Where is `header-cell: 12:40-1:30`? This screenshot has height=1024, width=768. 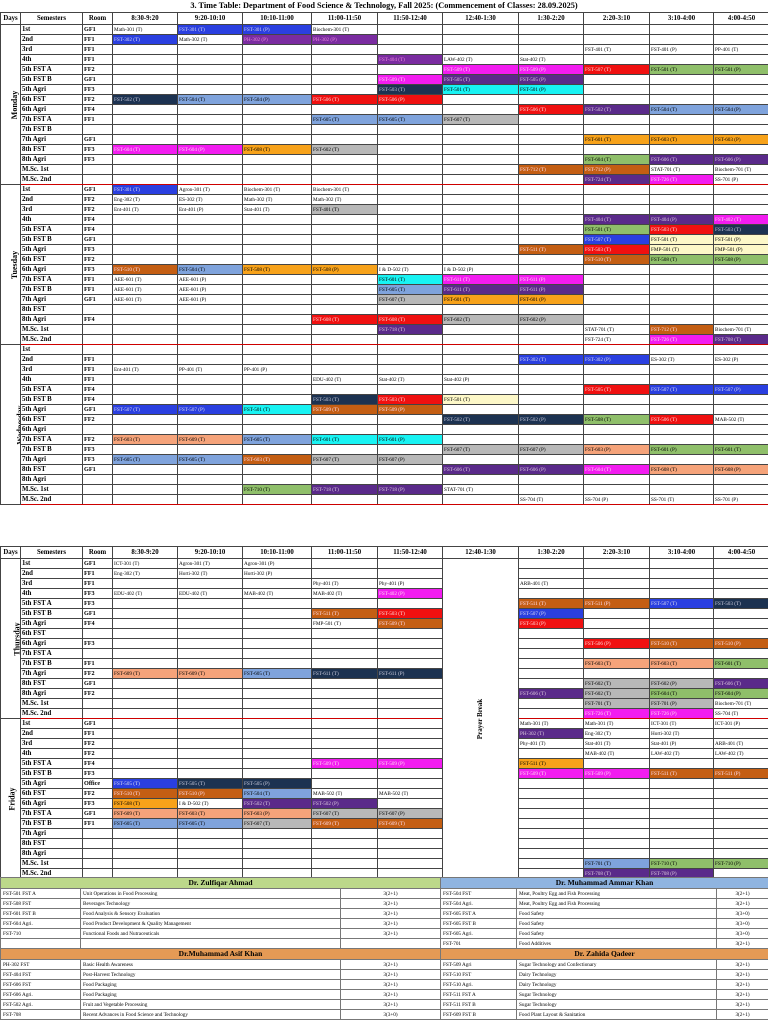 header-cell: 12:40-1:30 is located at coordinates (480, 18).